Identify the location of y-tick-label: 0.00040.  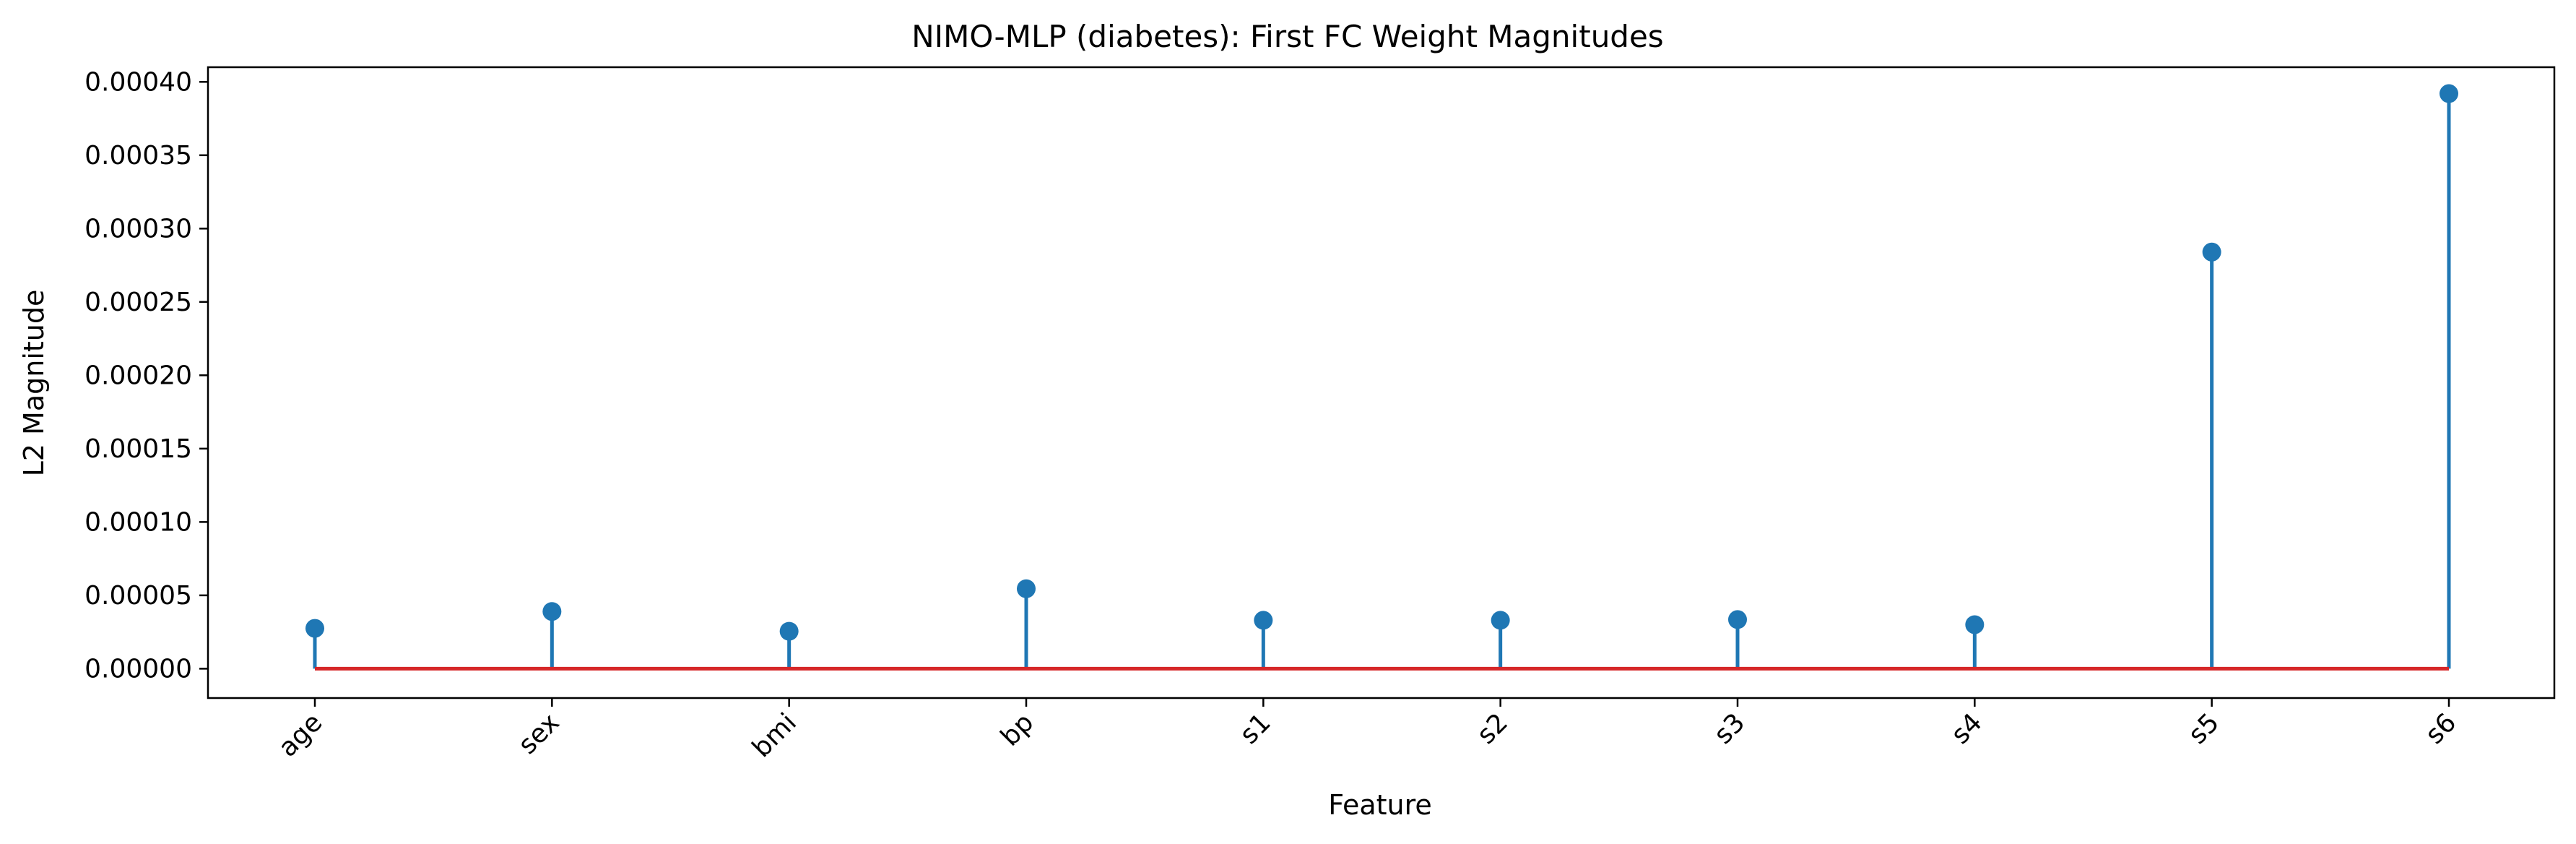
(138, 82).